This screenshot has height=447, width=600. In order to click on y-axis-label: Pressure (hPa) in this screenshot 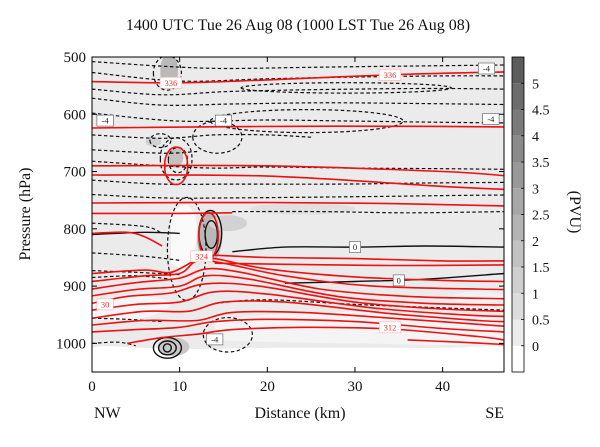, I will do `click(25, 214)`.